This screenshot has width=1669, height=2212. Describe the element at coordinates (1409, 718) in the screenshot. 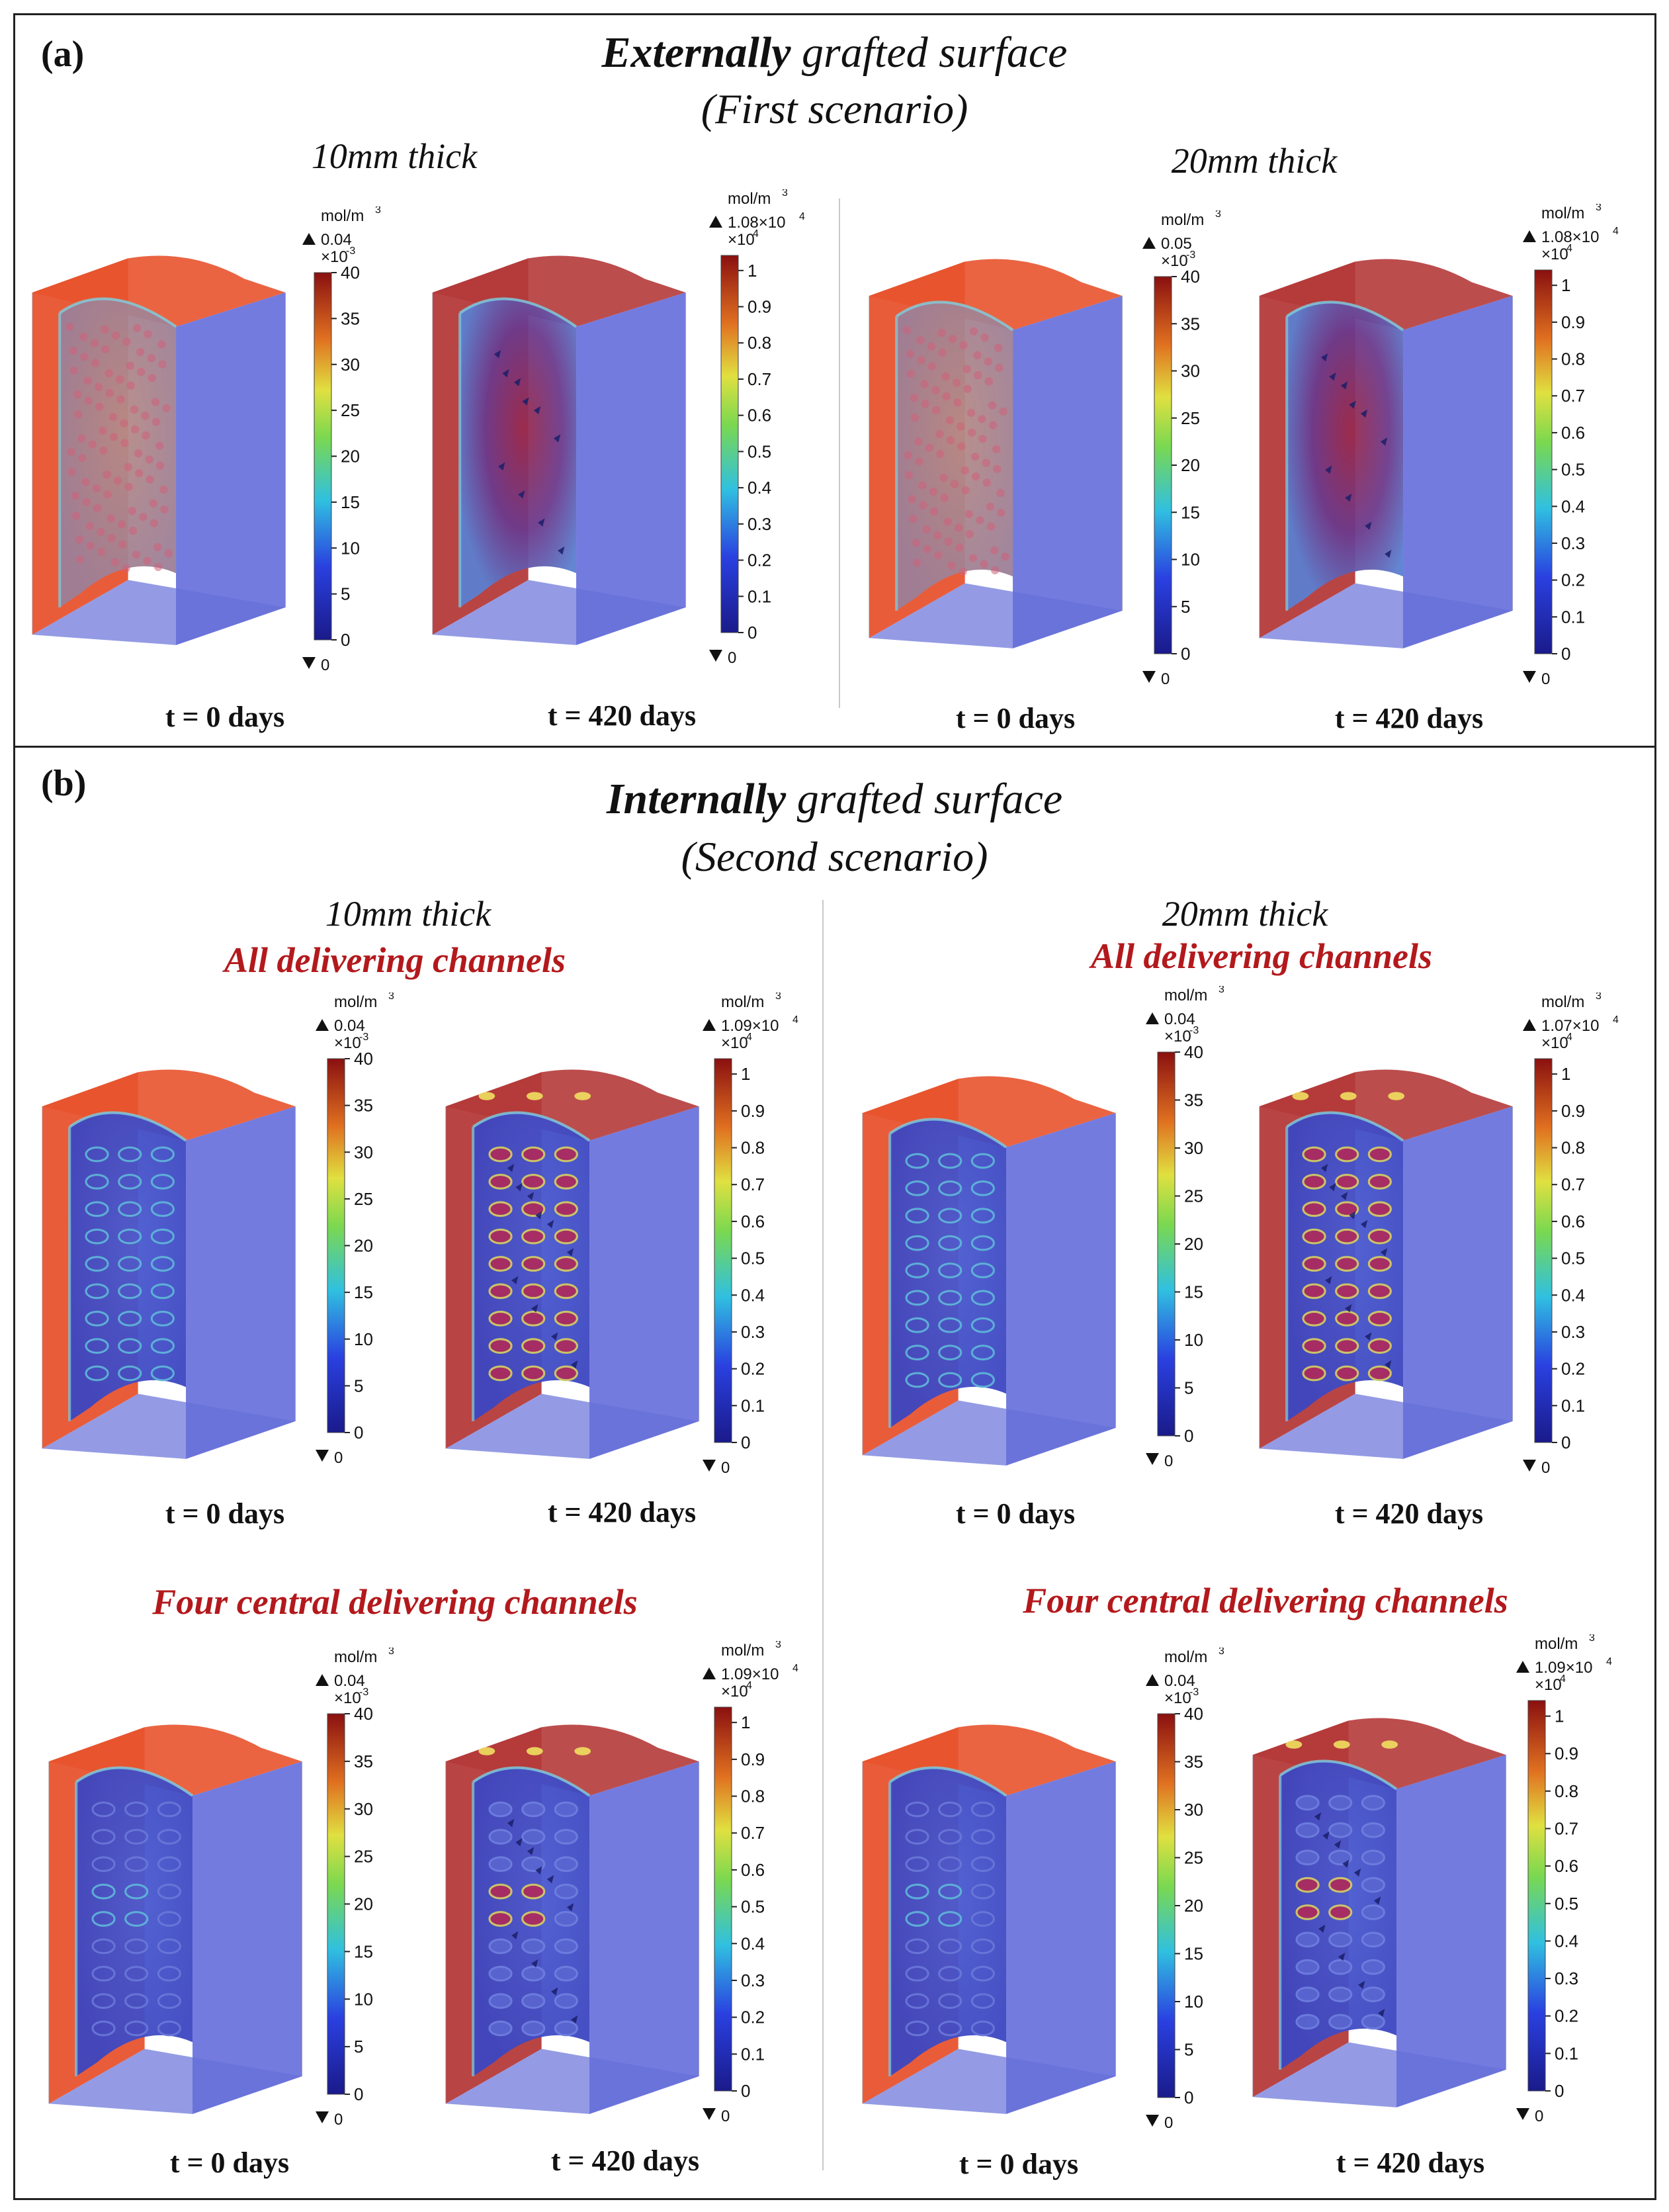

I see `a-20-t420-label: t = 420 days` at that location.